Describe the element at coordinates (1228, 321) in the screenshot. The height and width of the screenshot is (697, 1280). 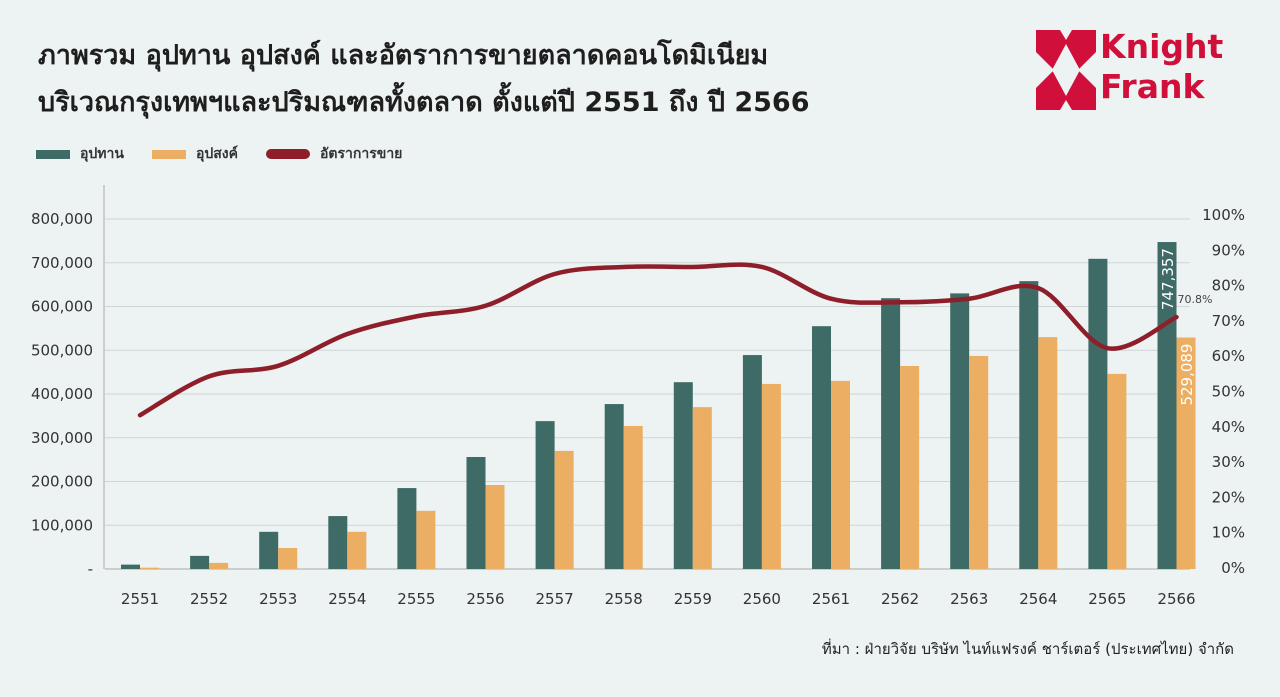
I see `right-tick-label: 70%` at that location.